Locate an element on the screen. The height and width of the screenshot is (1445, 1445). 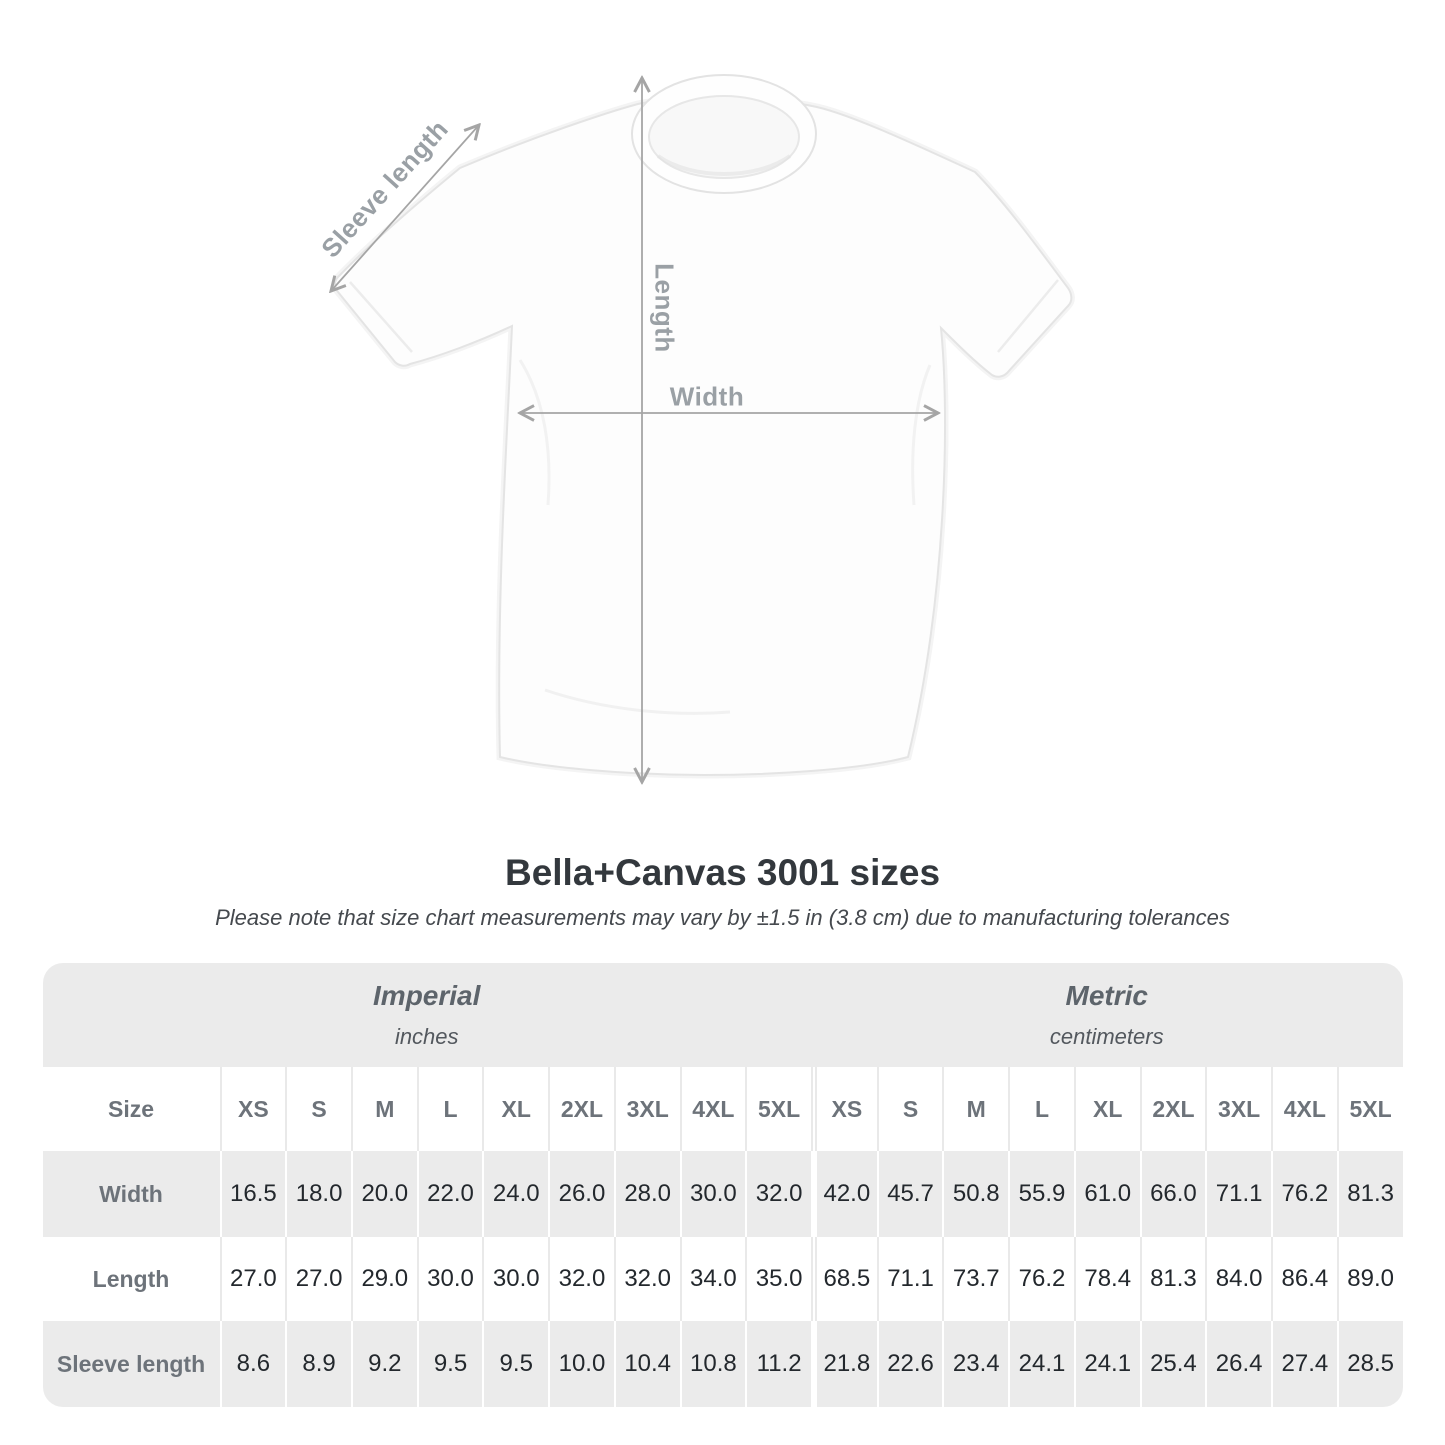
size-col-metric-3xl: 3XL is located at coordinates (1238, 1109).